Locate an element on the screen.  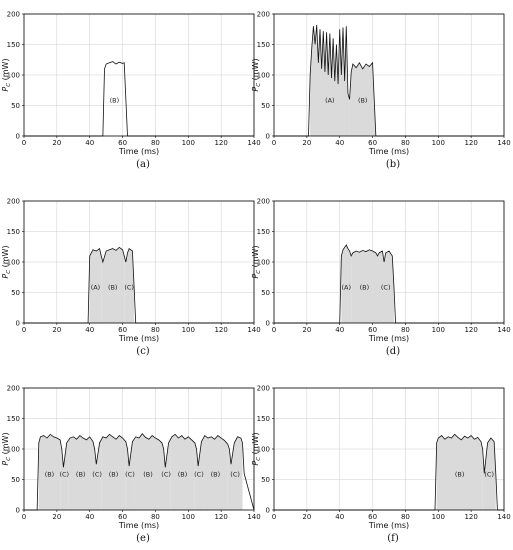
panel-label: (f) is located at coordinates (393, 538).